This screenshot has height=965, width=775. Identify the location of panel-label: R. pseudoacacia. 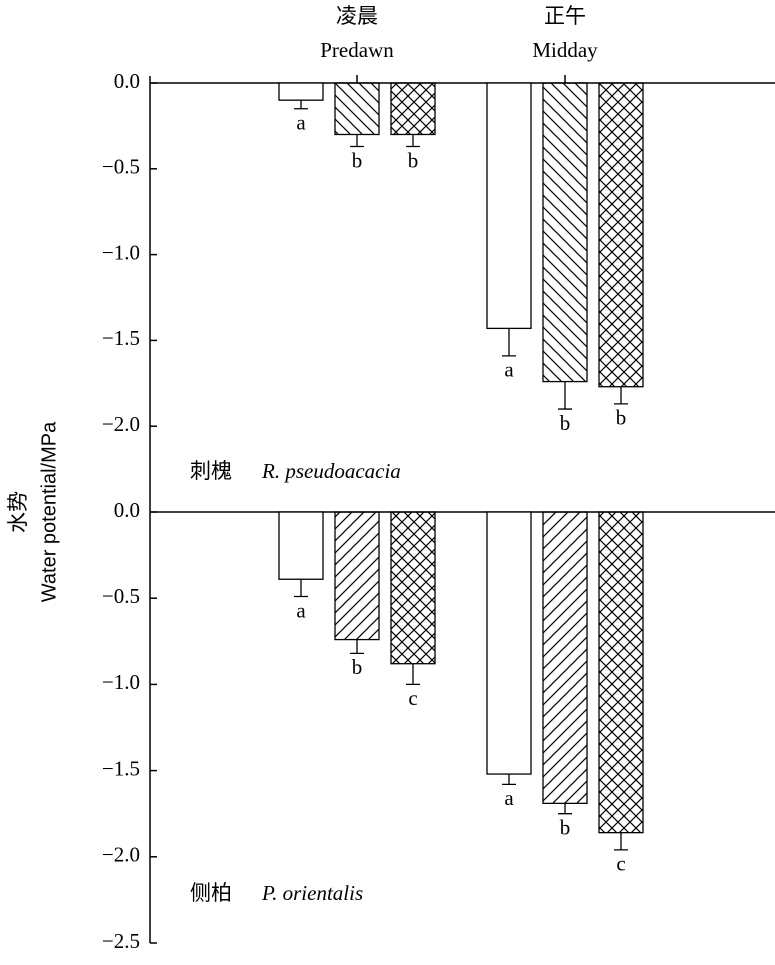
(331, 471).